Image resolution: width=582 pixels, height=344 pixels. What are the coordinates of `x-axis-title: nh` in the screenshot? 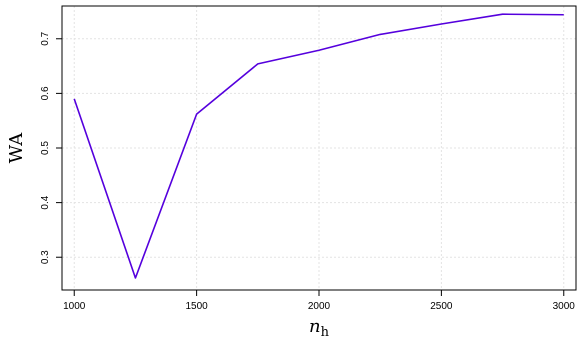 It's located at (319, 328).